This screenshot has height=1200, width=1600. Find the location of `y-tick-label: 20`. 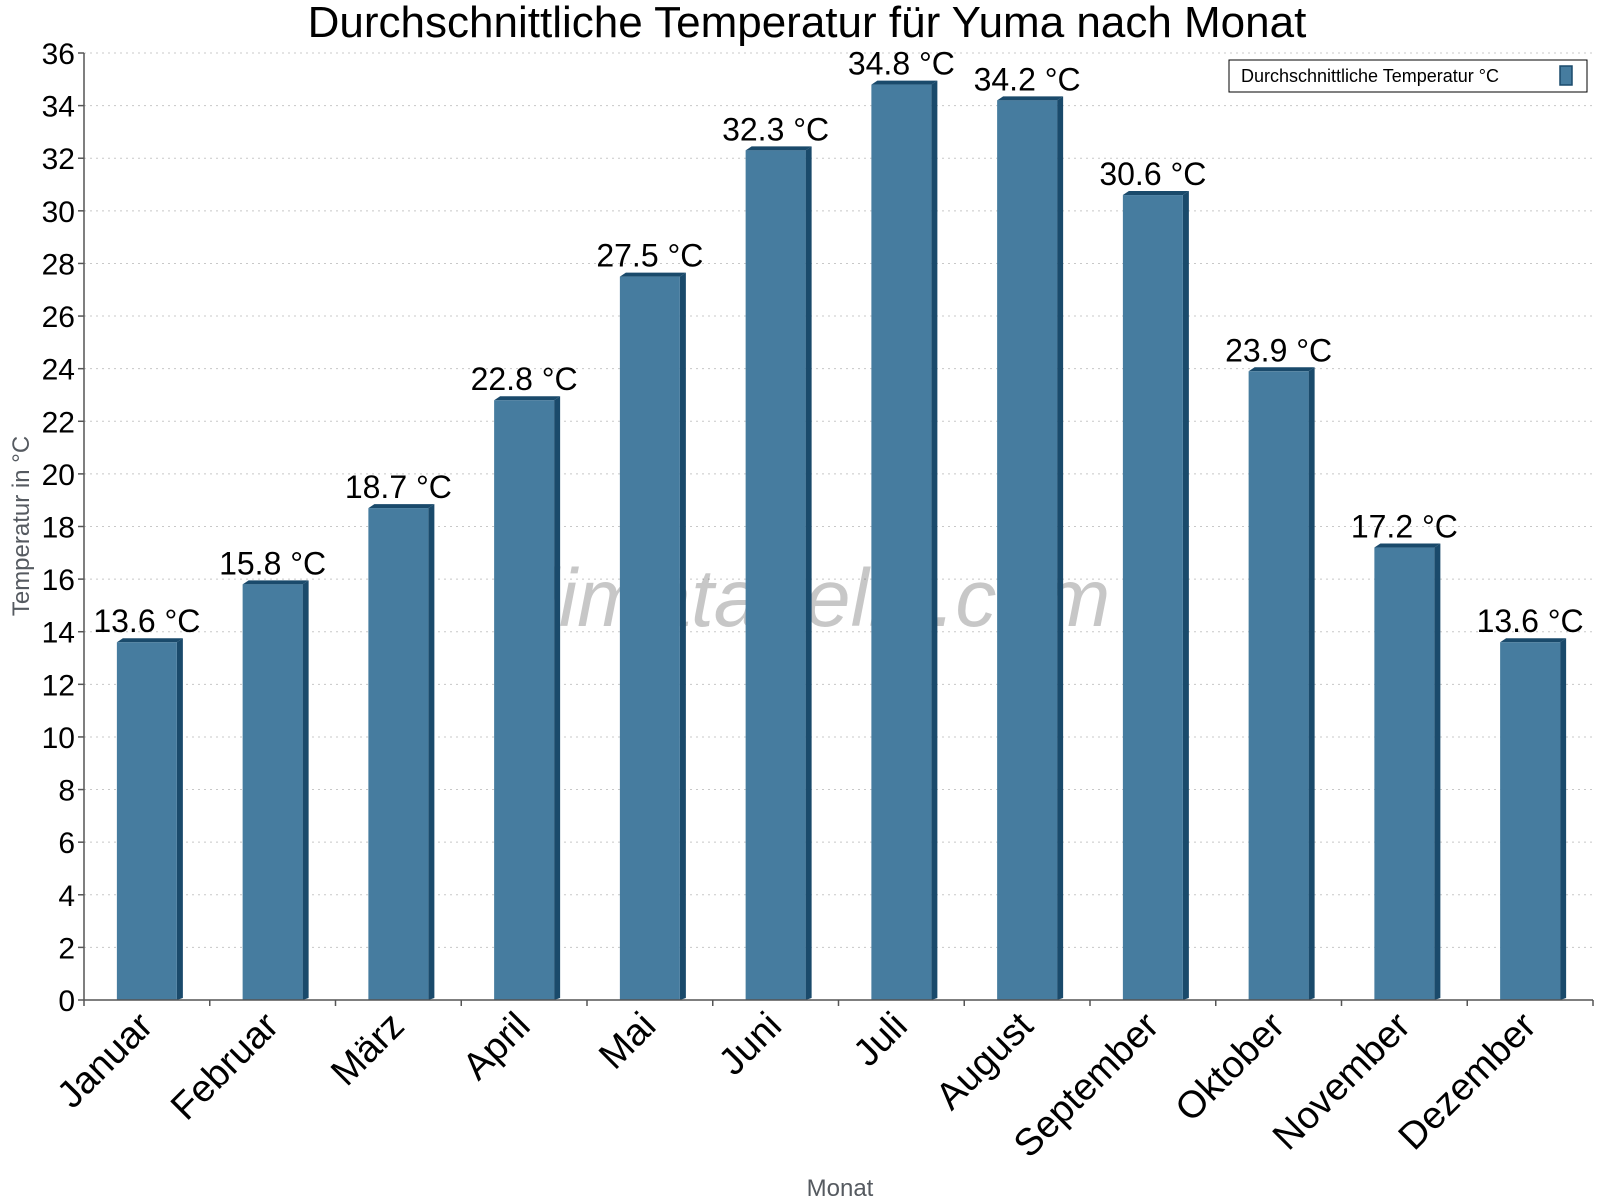

y-tick-label: 20 is located at coordinates (58, 475).